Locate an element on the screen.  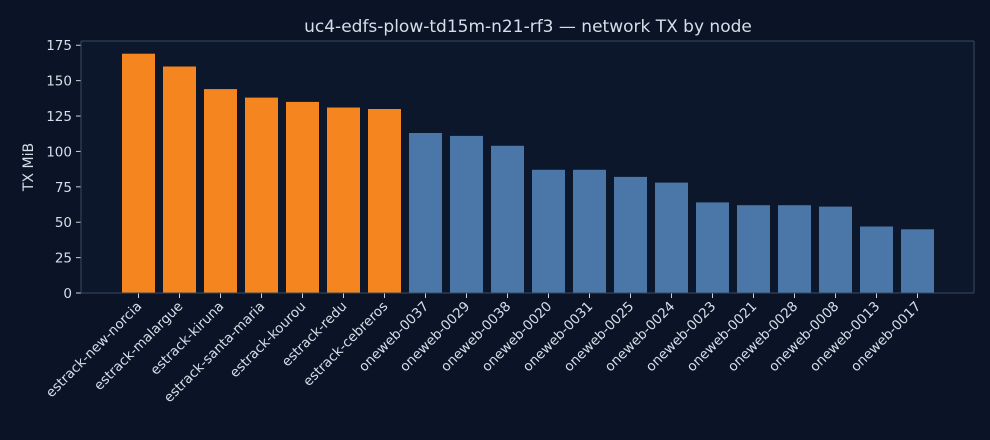
x-tick-label-estrack-kiruna: estrack-kiruna is located at coordinates (187, 339).